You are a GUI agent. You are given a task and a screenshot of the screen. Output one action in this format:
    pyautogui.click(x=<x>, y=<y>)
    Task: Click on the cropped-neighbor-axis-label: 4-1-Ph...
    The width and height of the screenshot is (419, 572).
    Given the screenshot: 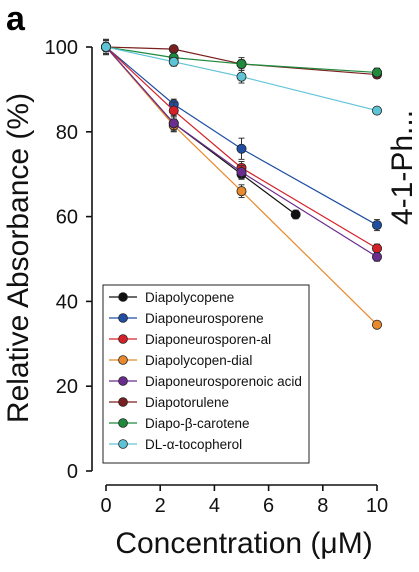 What is the action you would take?
    pyautogui.click(x=402, y=167)
    